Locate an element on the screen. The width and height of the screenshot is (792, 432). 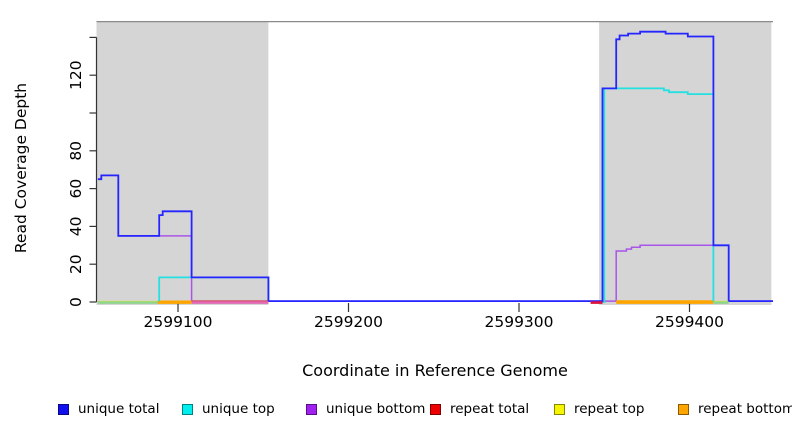
x-tick-label: 2599200 is located at coordinates (348, 322).